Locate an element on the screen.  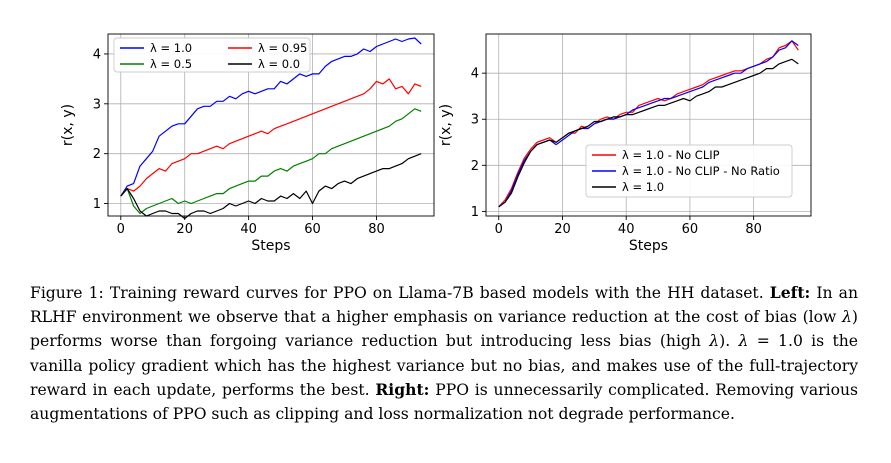
caption-lambda-3: λ is located at coordinates (743, 341).